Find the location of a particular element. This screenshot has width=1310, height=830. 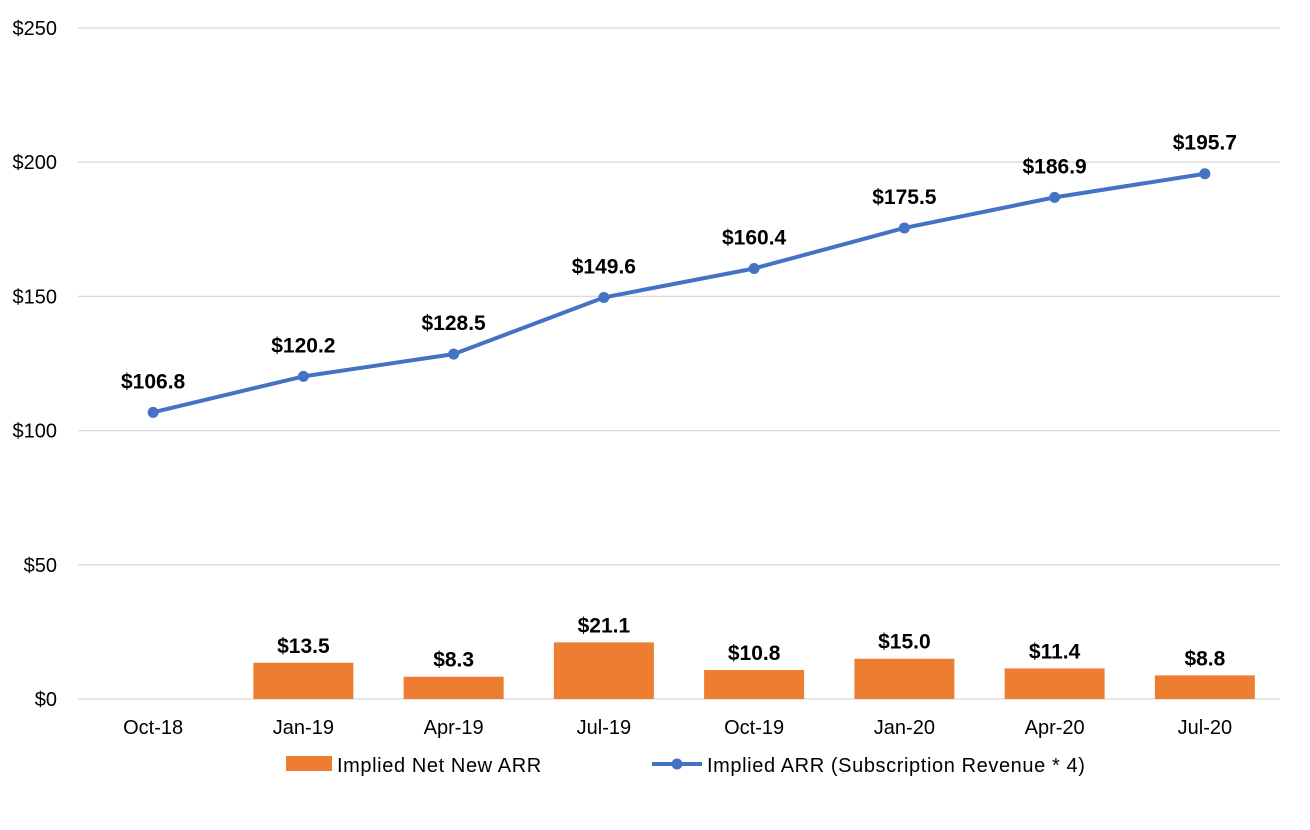

bar-data-label: $13.5 is located at coordinates (303, 646).